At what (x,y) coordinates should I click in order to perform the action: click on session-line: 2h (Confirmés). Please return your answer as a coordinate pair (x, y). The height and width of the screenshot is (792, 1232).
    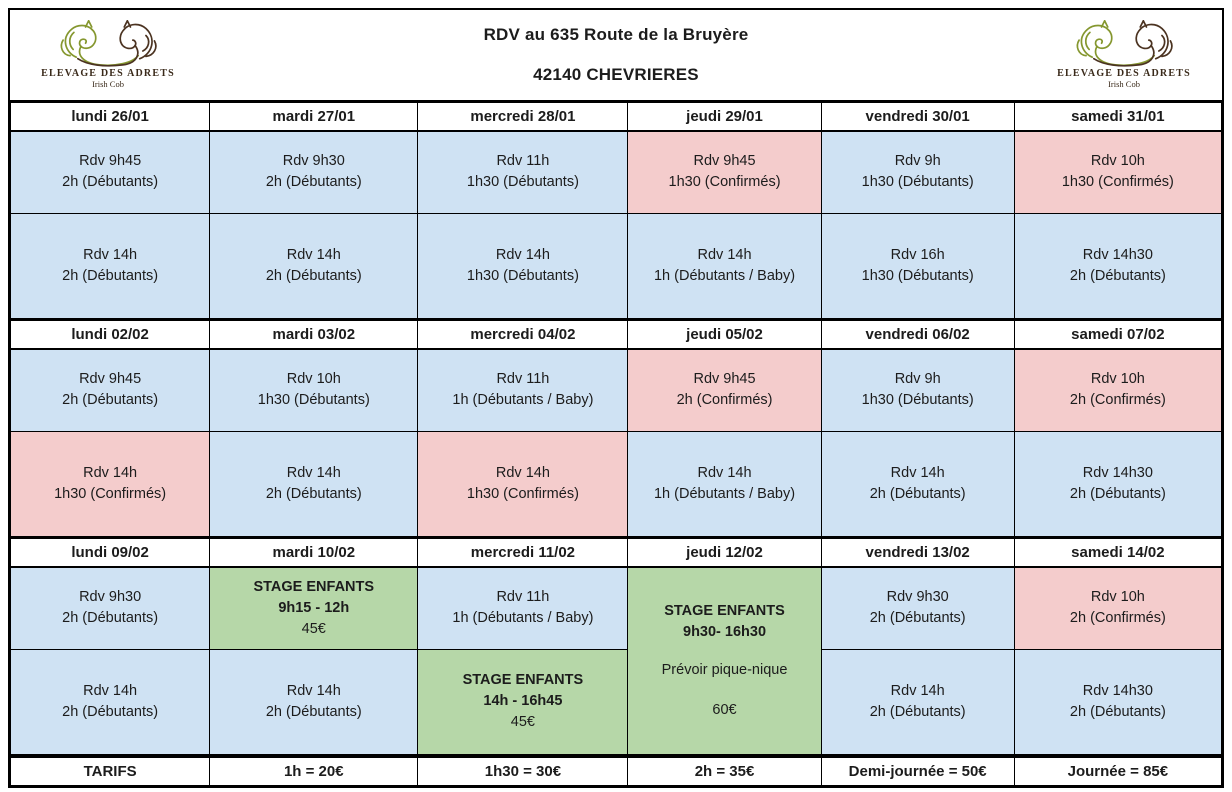
    Looking at the image, I should click on (1117, 618).